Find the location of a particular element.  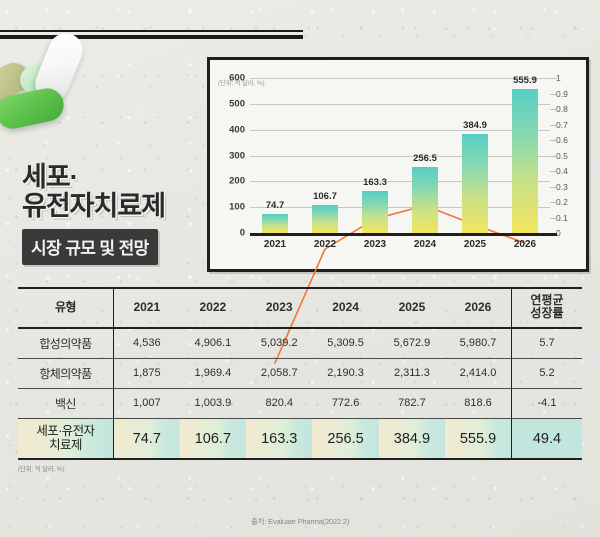

table-head: 유형 2021 2022 2023 2024 2025 2026 연평균 성장률 is located at coordinates (300, 308).